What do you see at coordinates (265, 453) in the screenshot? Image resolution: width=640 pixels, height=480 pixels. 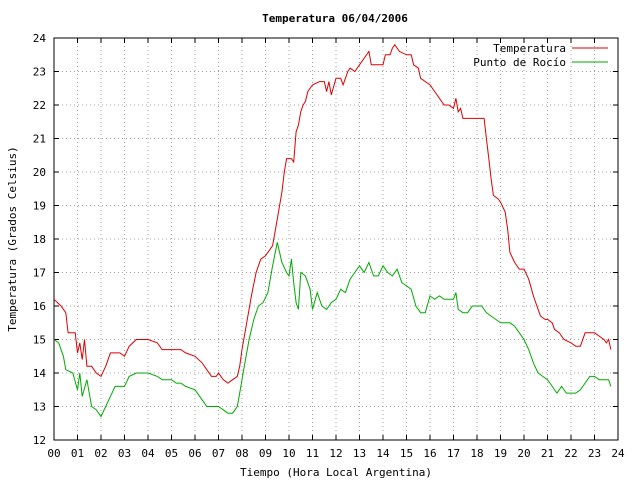 I see `x-tick-label: 09` at bounding box center [265, 453].